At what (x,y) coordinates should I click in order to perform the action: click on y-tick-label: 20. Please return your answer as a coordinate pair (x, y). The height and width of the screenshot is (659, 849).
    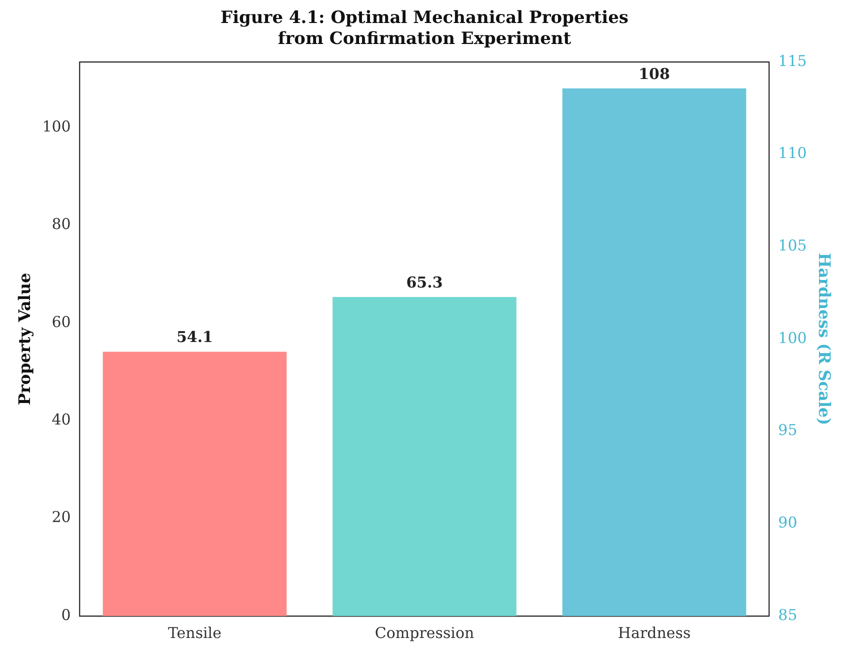
    Looking at the image, I should click on (61, 517).